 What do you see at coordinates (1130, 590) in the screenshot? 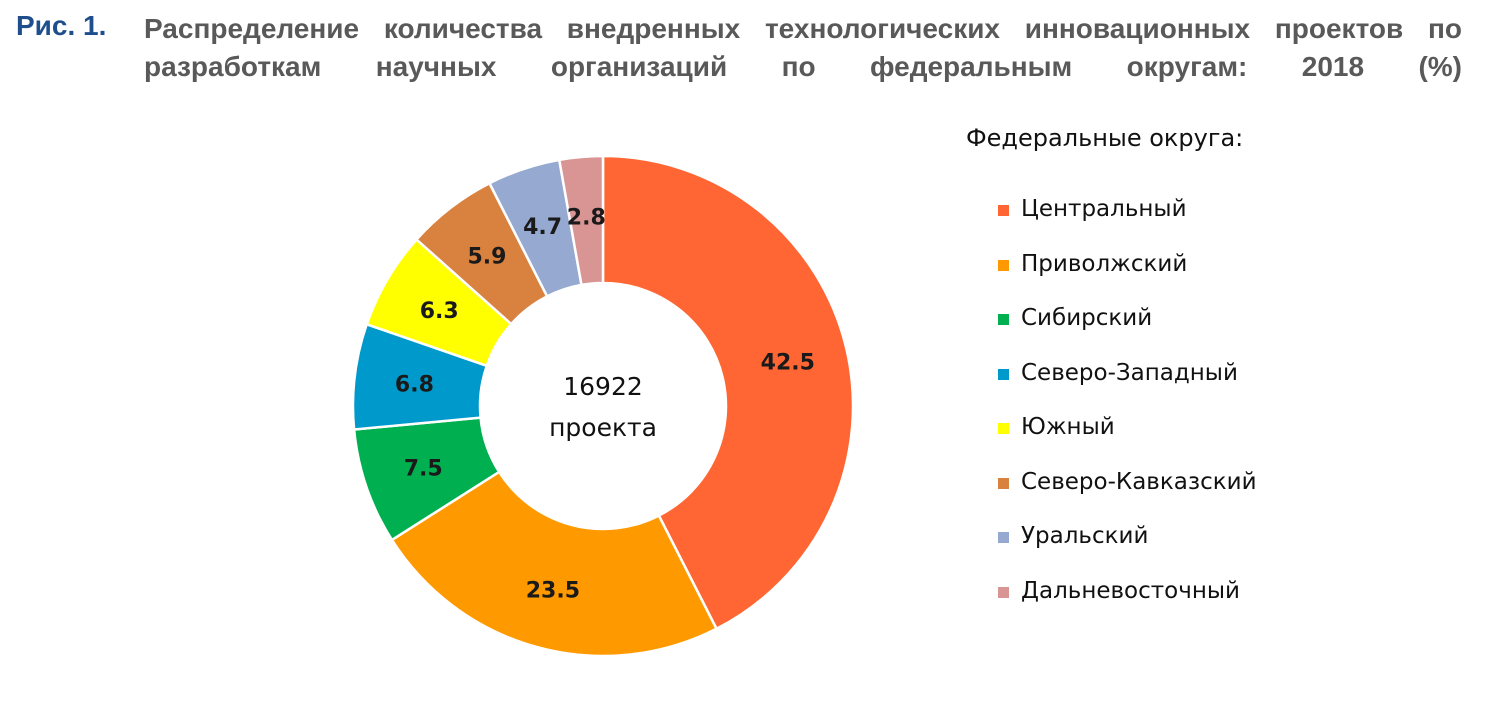
I see `legend-item-label: Дальневосточный` at bounding box center [1130, 590].